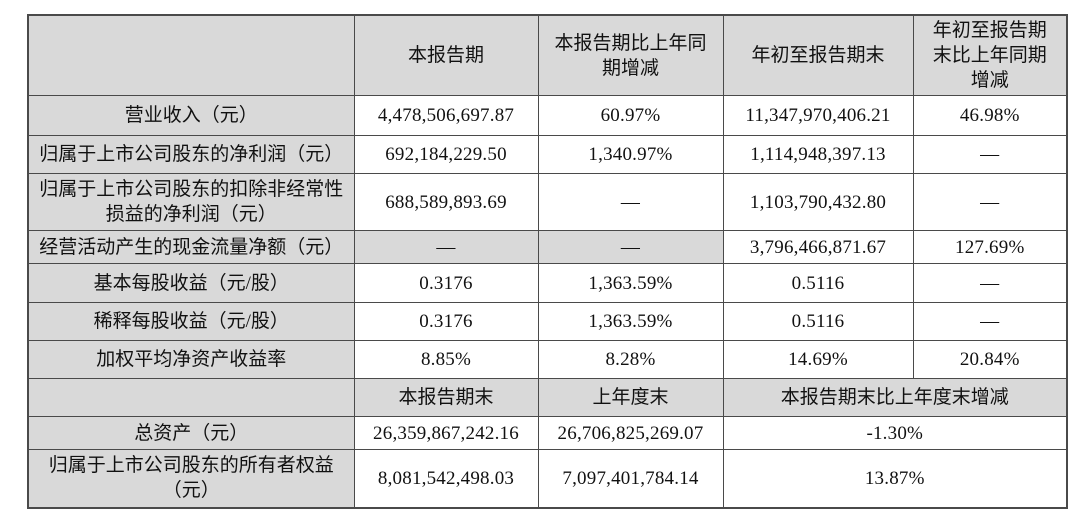 The height and width of the screenshot is (510, 1080). Describe the element at coordinates (446, 398) in the screenshot. I see `subheader-period-end: 本报告期末` at that location.